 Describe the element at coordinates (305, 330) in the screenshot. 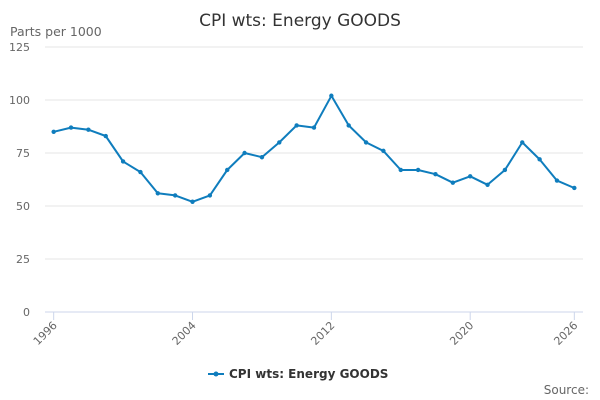

I see `x-tick-labels: 1996 2004 2012 2020 2026` at that location.